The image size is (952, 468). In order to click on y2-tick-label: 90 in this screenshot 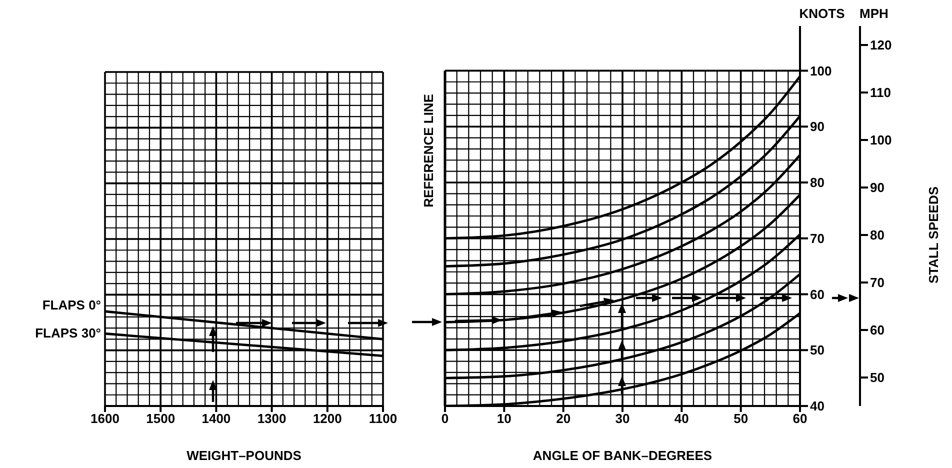, I will do `click(877, 188)`.